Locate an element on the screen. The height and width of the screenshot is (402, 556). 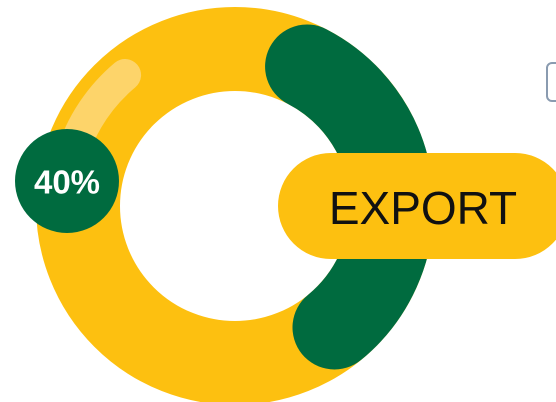
export-callout-background is located at coordinates (417, 206).